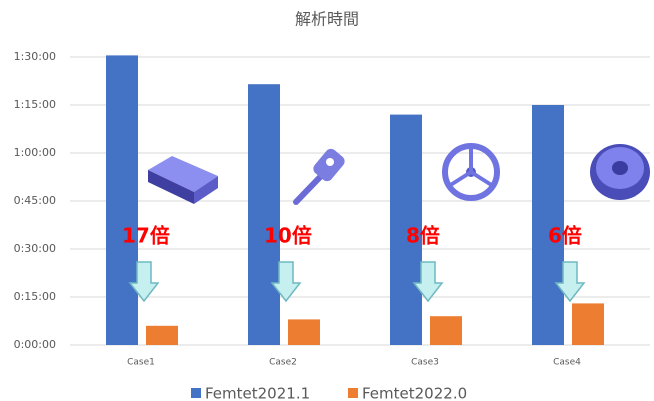  I want to click on annotation: 8倍, so click(423, 236).